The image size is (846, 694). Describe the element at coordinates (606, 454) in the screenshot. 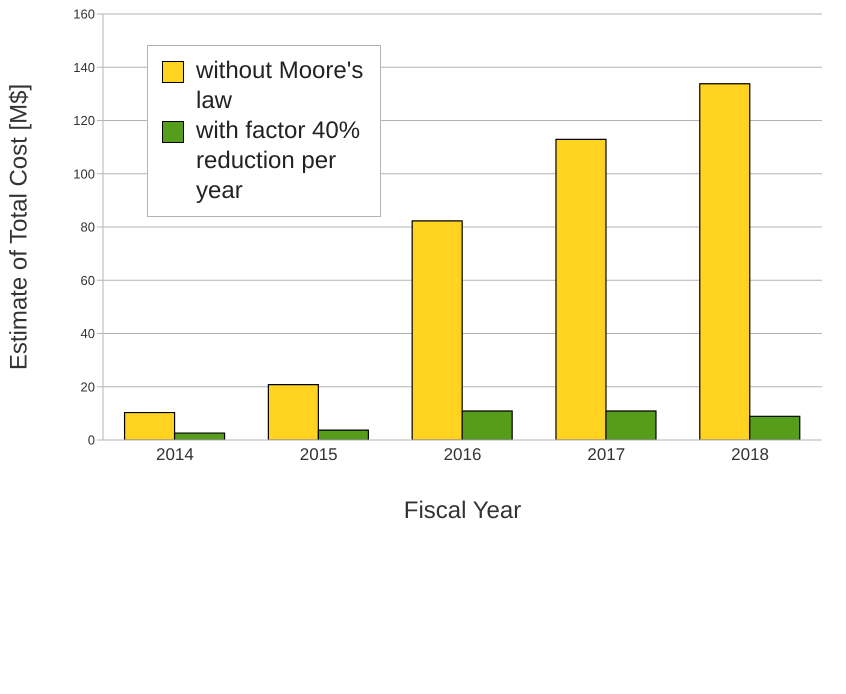

I see `x-tick-label: 2017` at that location.